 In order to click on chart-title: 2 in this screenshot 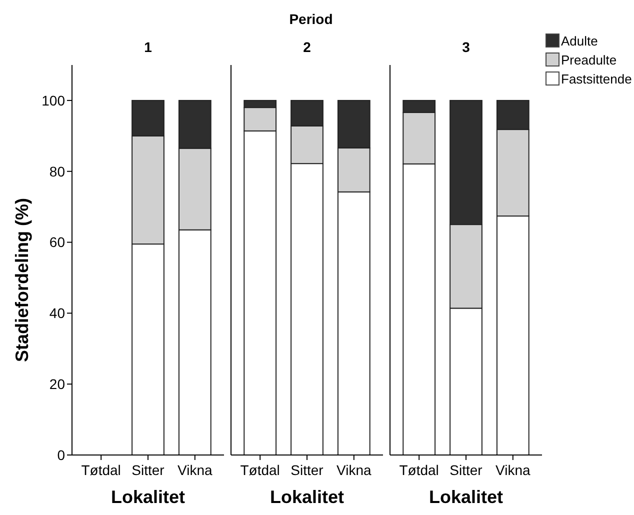, I will do `click(307, 47)`.